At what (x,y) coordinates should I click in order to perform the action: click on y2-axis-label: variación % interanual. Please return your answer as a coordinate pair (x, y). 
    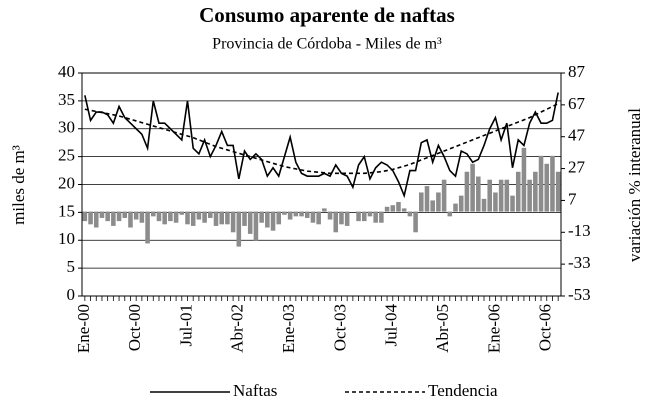
    Looking at the image, I should click on (634, 185).